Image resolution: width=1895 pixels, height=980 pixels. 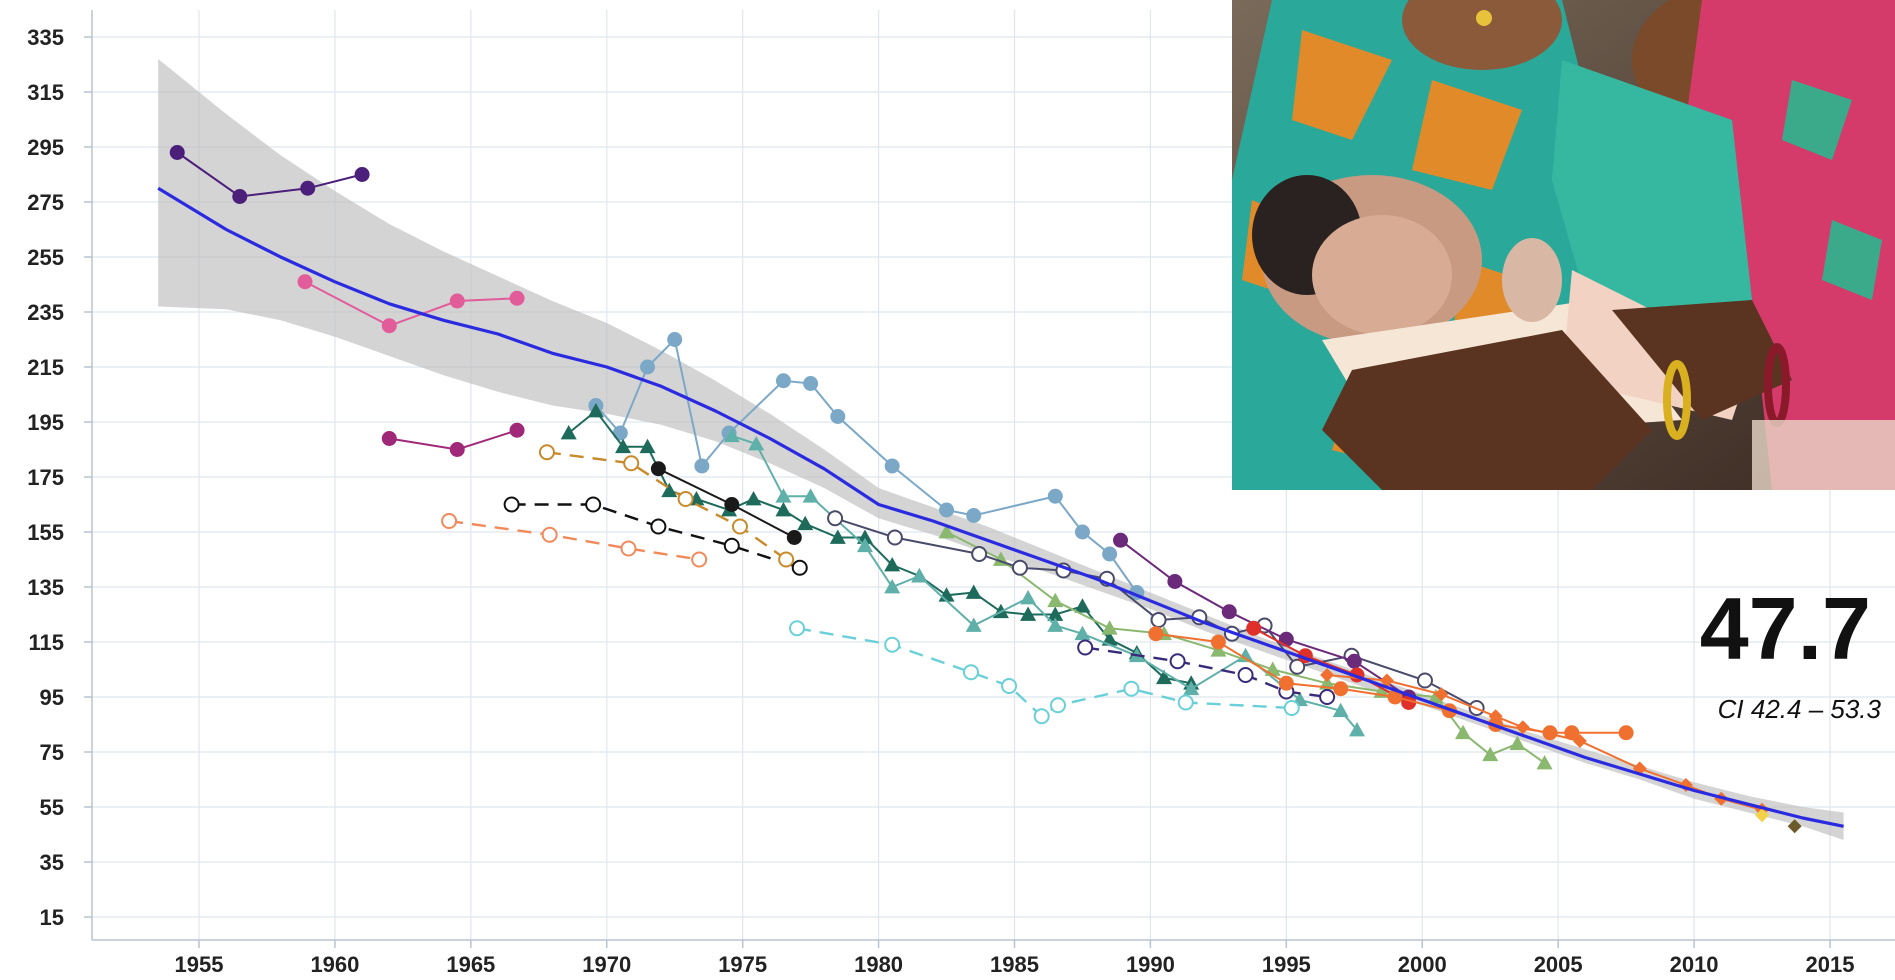 I want to click on estimate-value: 47.7, so click(x=1785, y=628).